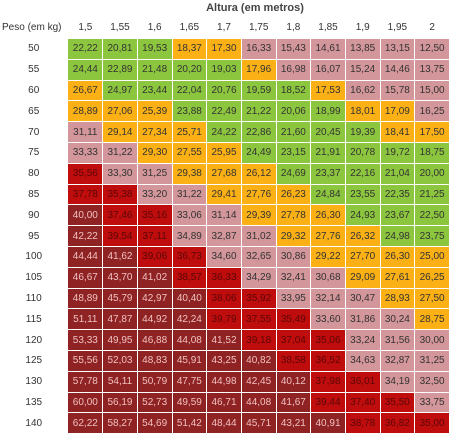 Image resolution: width=450 pixels, height=434 pixels. Describe the element at coordinates (293, 152) in the screenshot. I see `bmi-cell: 23,15` at that location.